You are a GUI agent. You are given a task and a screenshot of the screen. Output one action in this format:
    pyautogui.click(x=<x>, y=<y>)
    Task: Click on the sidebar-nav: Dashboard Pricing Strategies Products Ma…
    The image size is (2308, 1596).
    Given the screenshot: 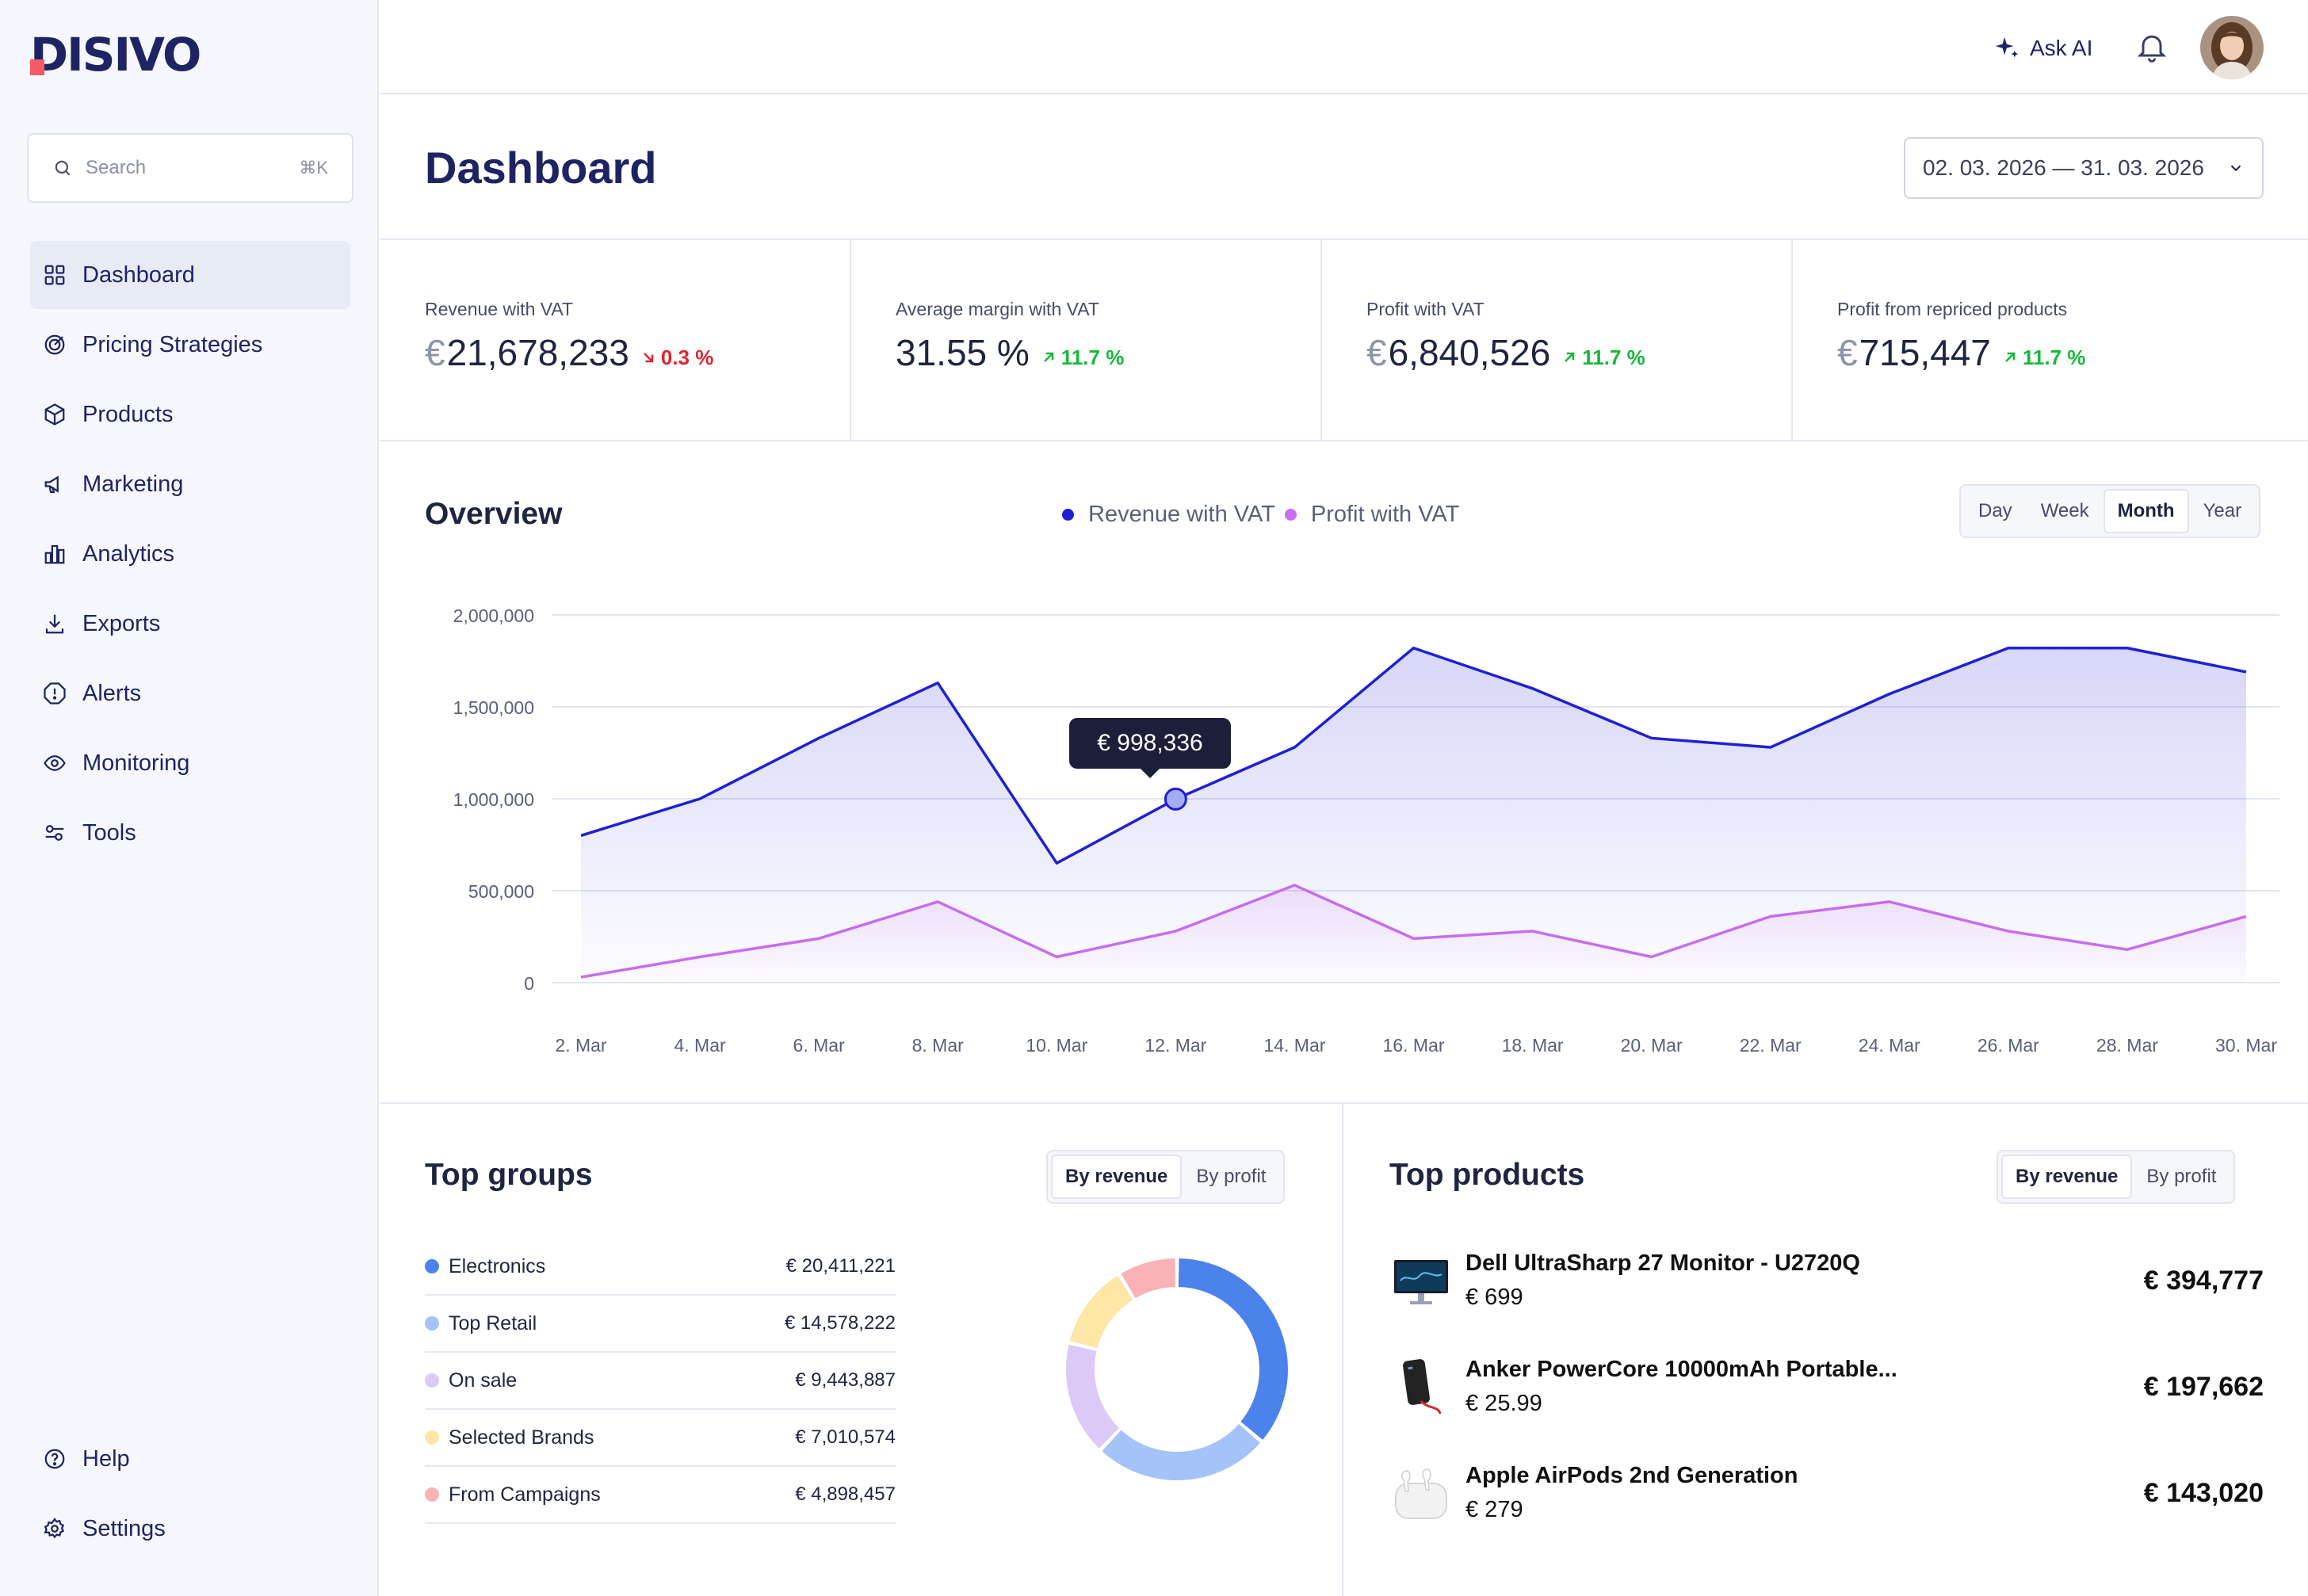 What is the action you would take?
    pyautogui.click(x=190, y=555)
    